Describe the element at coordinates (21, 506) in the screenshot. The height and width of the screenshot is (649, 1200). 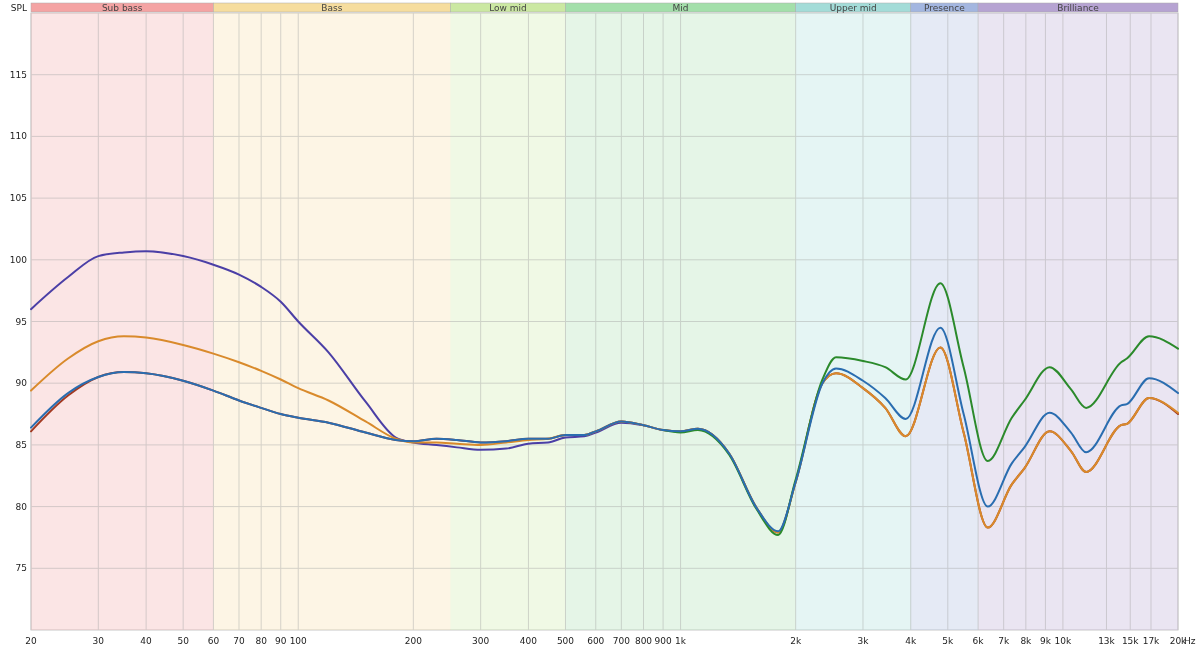
I see `y-tick-label: 80` at that location.